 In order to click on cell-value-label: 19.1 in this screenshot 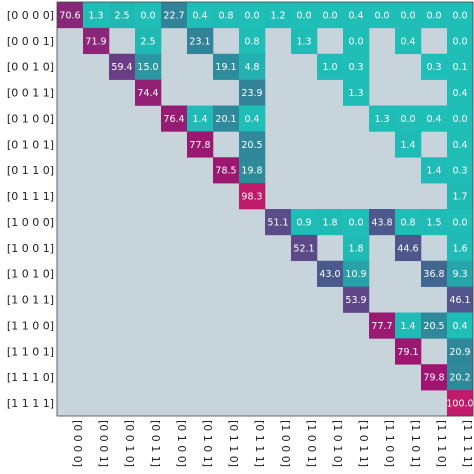, I will do `click(225, 67)`.